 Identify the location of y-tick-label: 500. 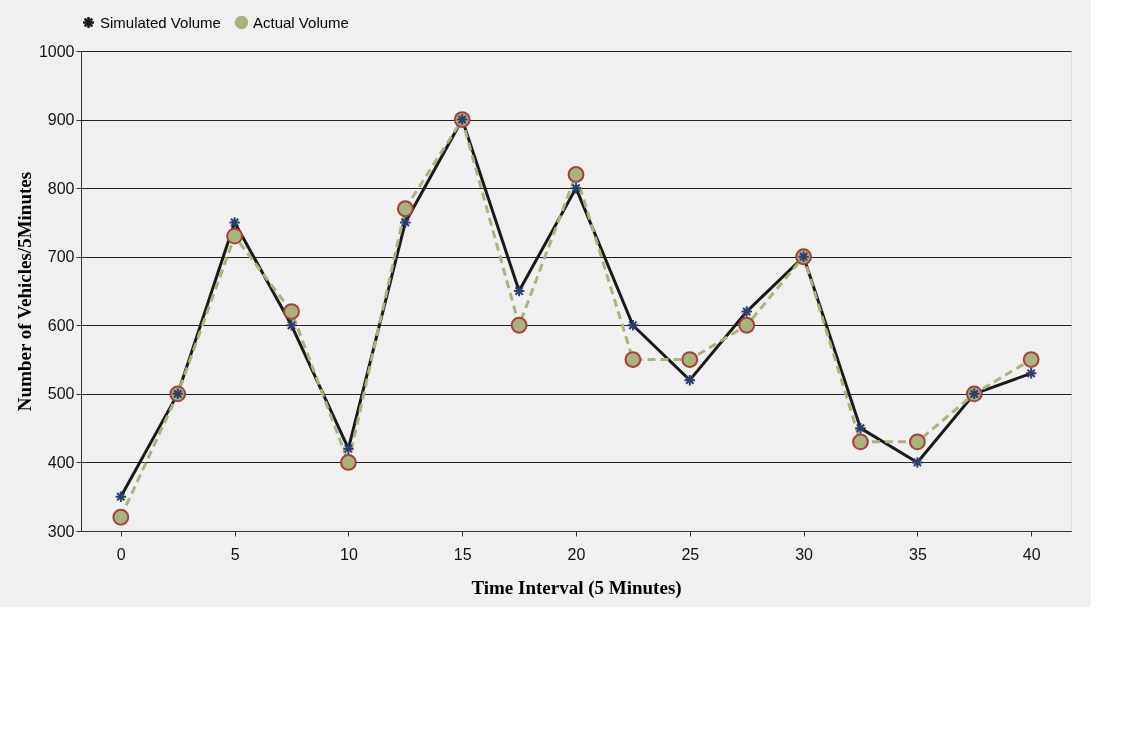
(61, 394).